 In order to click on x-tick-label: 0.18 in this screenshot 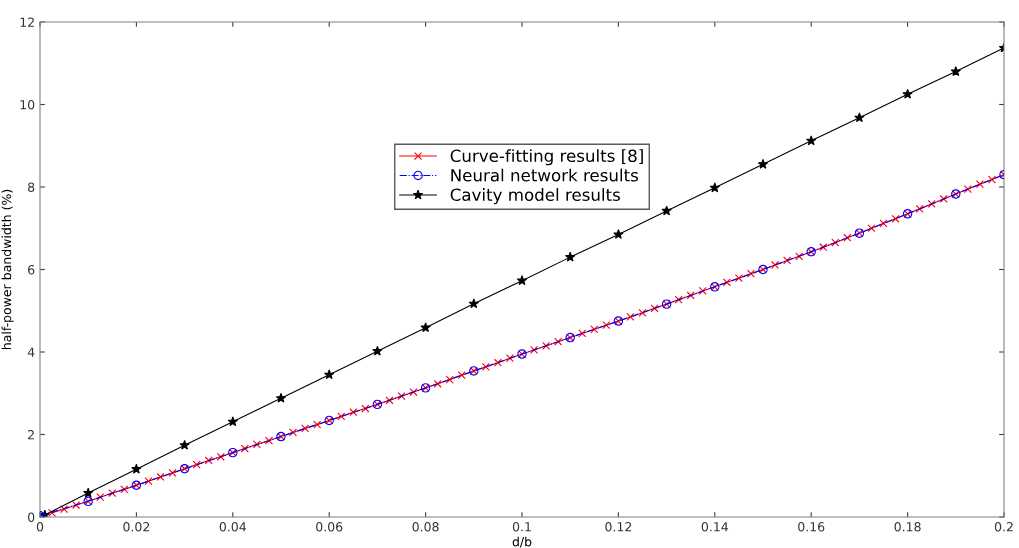, I will do `click(907, 527)`.